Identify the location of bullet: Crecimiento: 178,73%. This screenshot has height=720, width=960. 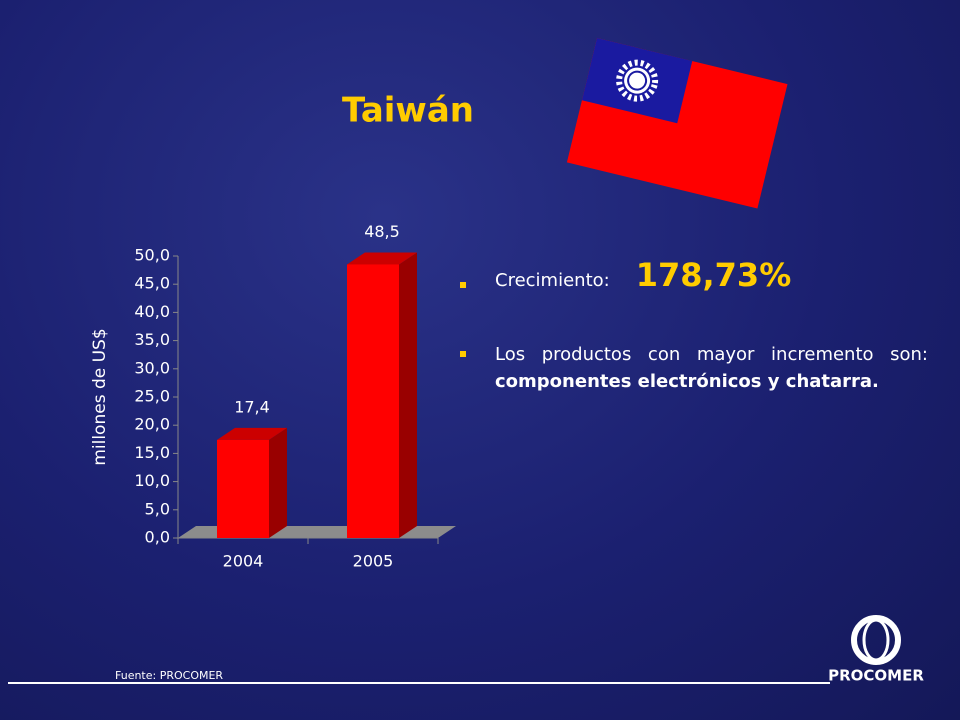
(694, 275).